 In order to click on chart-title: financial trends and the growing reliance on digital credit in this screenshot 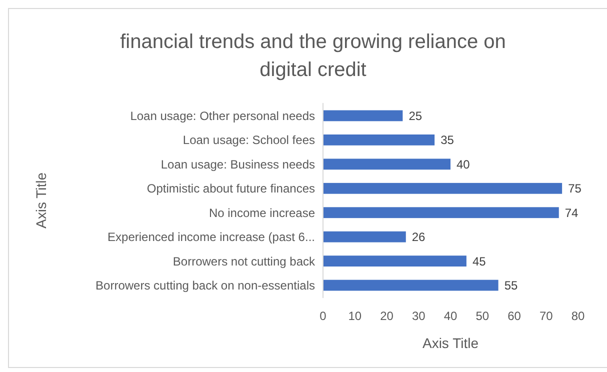, I will do `click(313, 56)`.